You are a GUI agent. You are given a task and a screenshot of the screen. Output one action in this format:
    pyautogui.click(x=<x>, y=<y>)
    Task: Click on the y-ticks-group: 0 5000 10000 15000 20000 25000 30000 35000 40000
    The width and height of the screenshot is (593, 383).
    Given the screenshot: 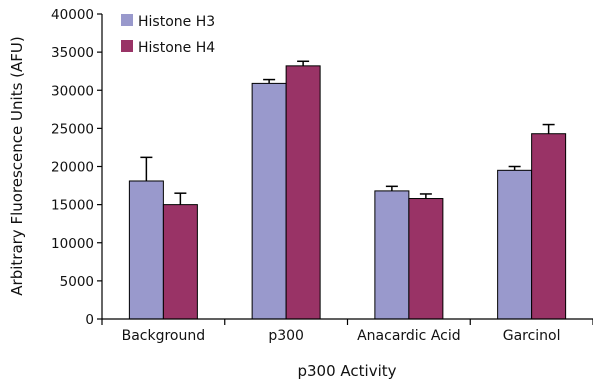 What is the action you would take?
    pyautogui.click(x=76, y=167)
    